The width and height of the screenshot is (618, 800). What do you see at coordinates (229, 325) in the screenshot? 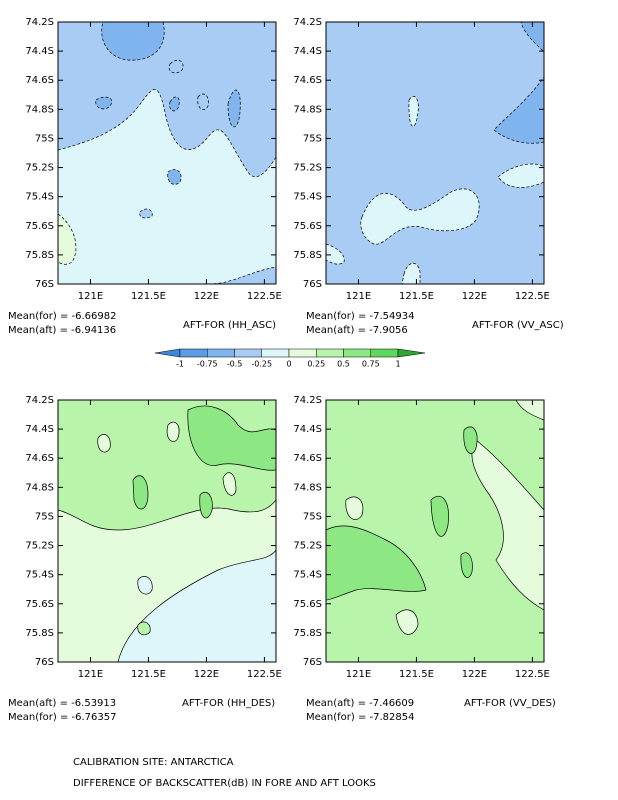
I see `panel-title: AFT-FOR (HH_ASC)` at bounding box center [229, 325].